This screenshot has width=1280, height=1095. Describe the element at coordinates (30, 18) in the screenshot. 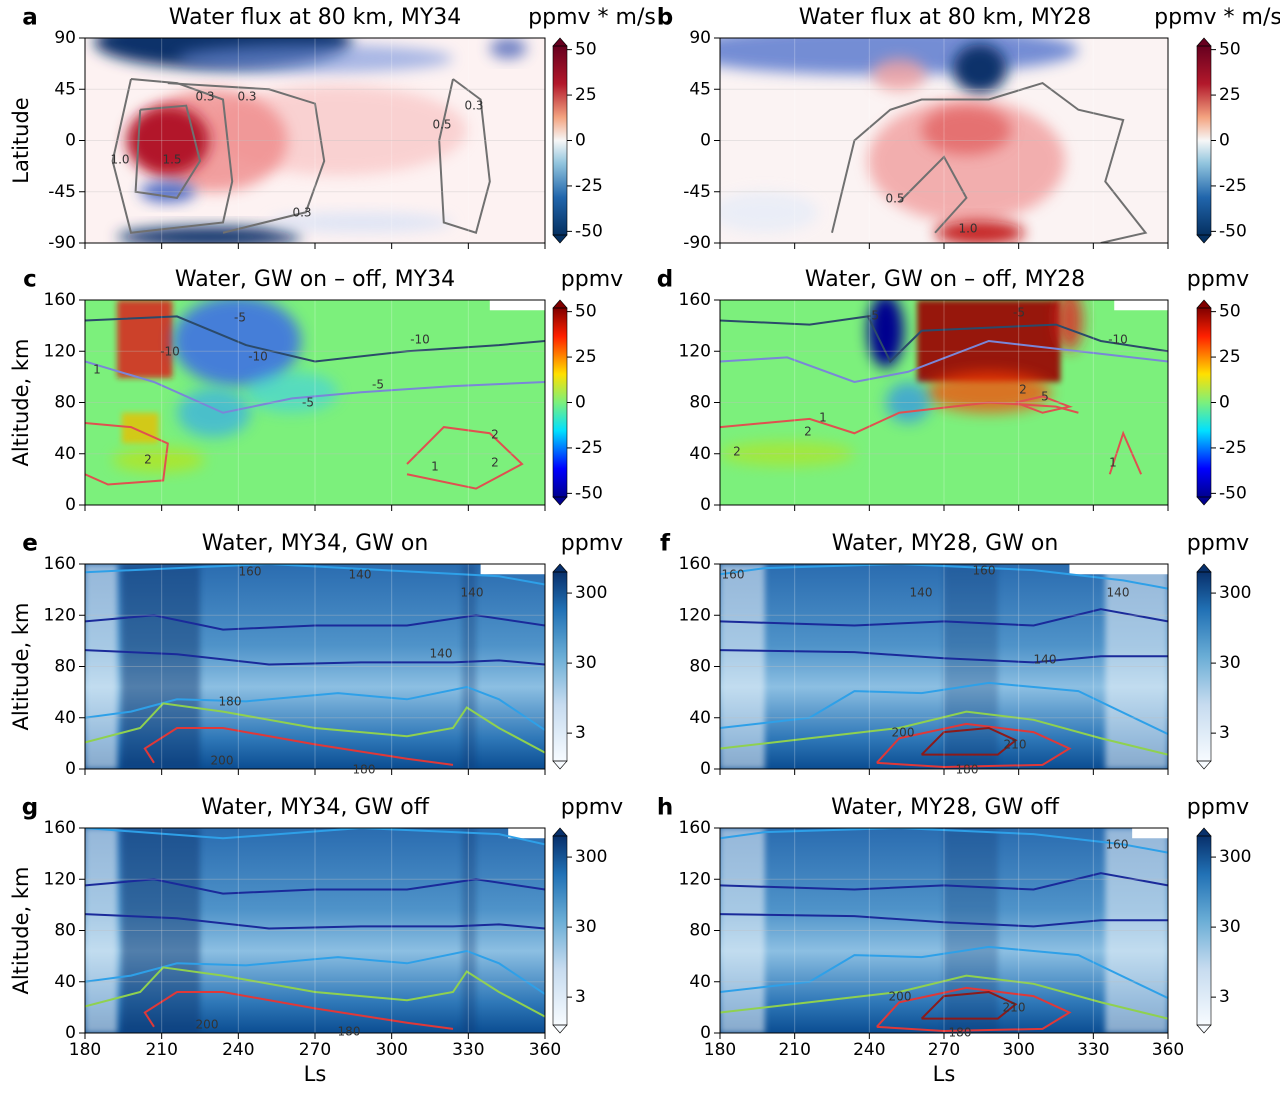

I see `panel-letter: a` at that location.